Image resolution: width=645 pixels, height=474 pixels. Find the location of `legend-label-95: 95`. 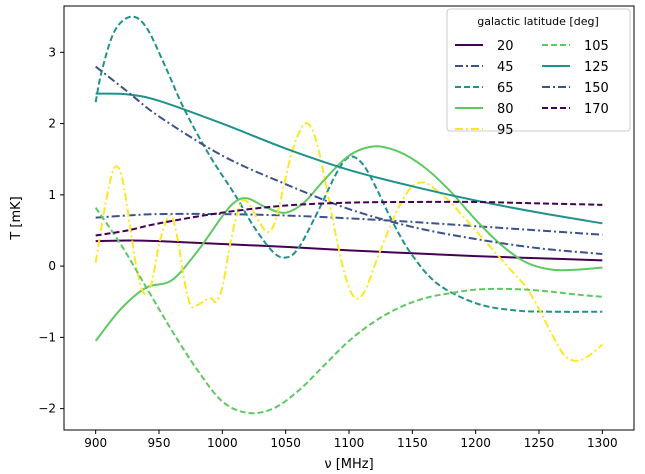

legend-label-95: 95 is located at coordinates (505, 130).